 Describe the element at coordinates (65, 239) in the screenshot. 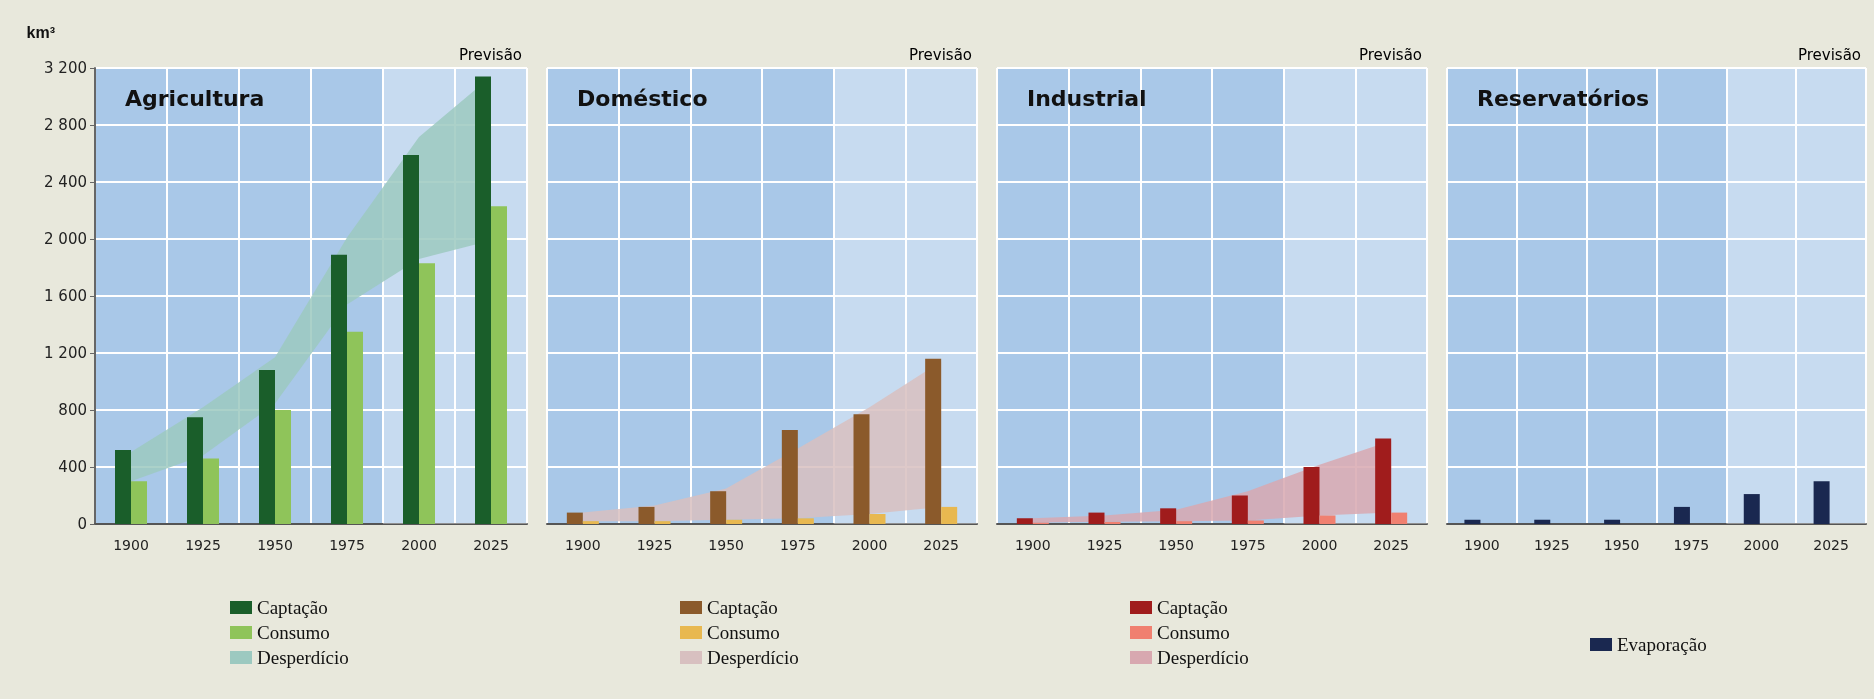

I see `y-tick-label: 2 000` at that location.